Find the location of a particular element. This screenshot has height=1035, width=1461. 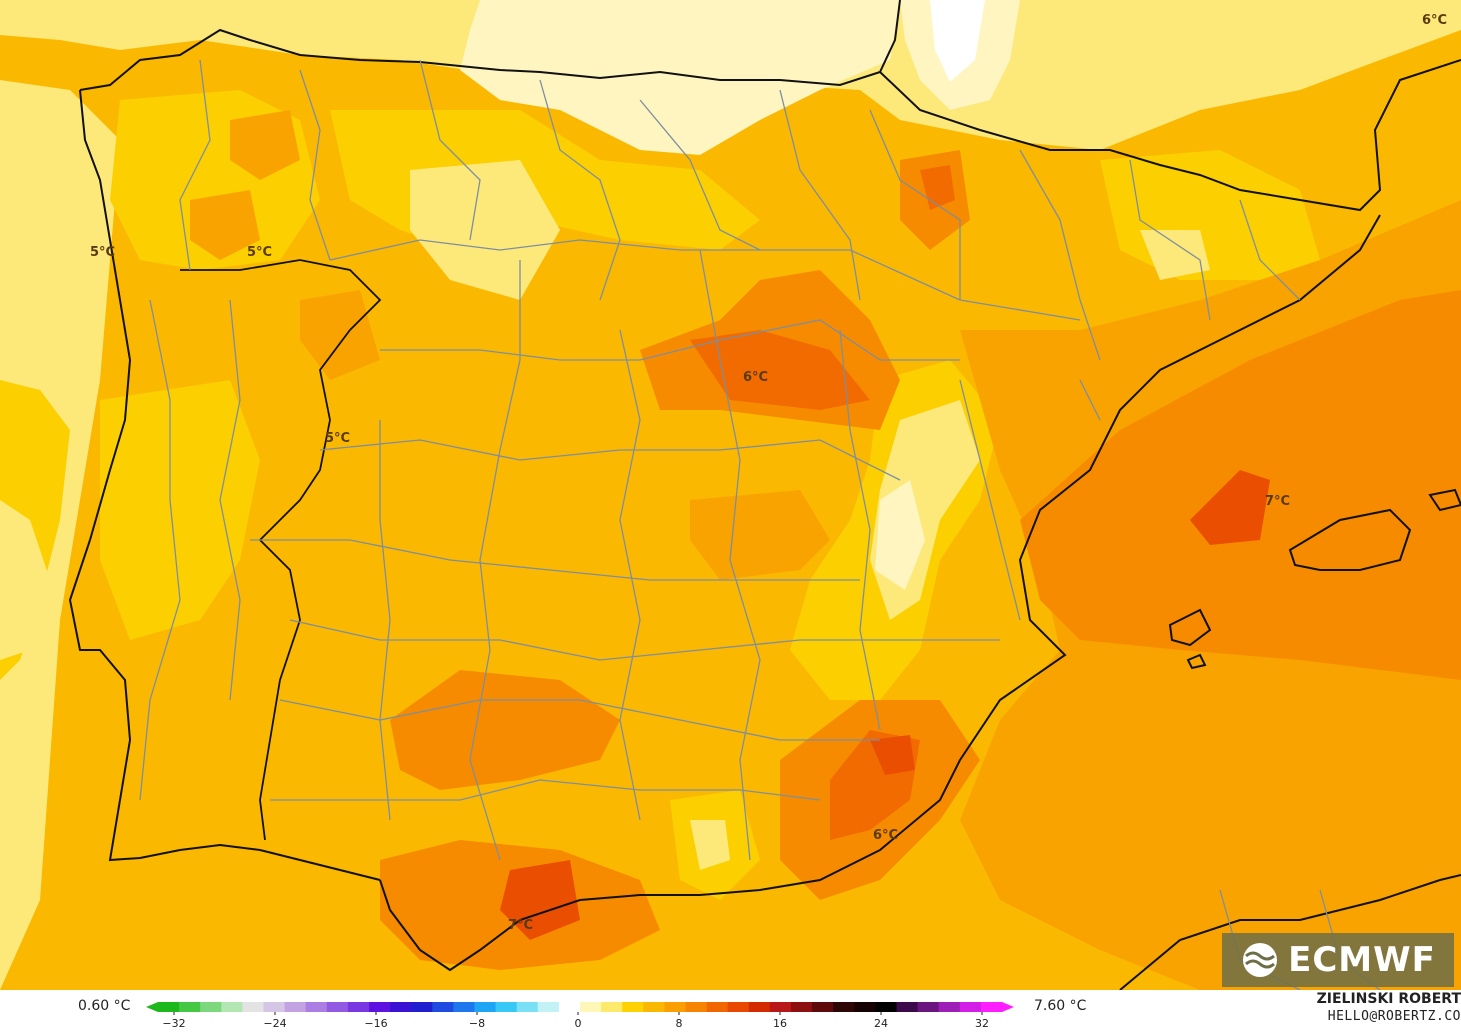

menorca-outline is located at coordinates (1444, 500).